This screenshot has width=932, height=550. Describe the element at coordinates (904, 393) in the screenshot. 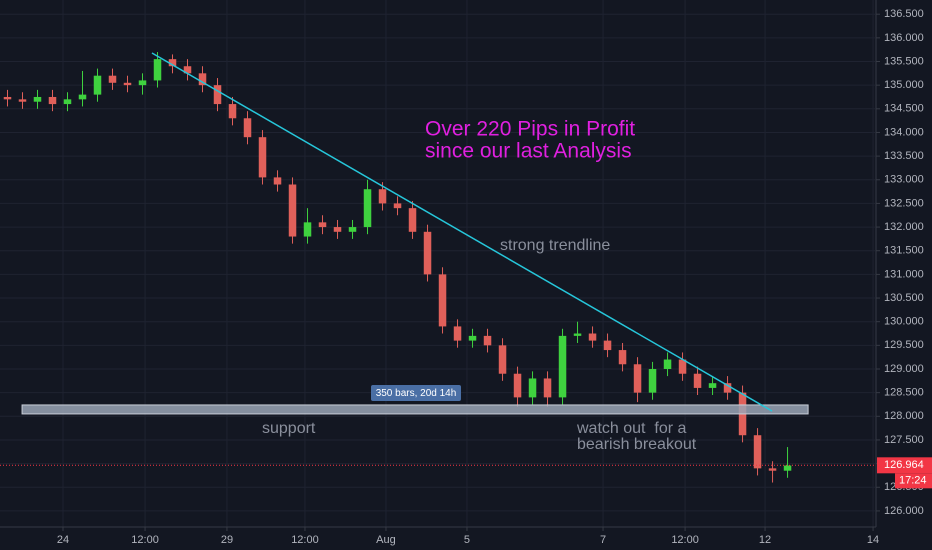

I see `y-tick-label: 128.500` at that location.